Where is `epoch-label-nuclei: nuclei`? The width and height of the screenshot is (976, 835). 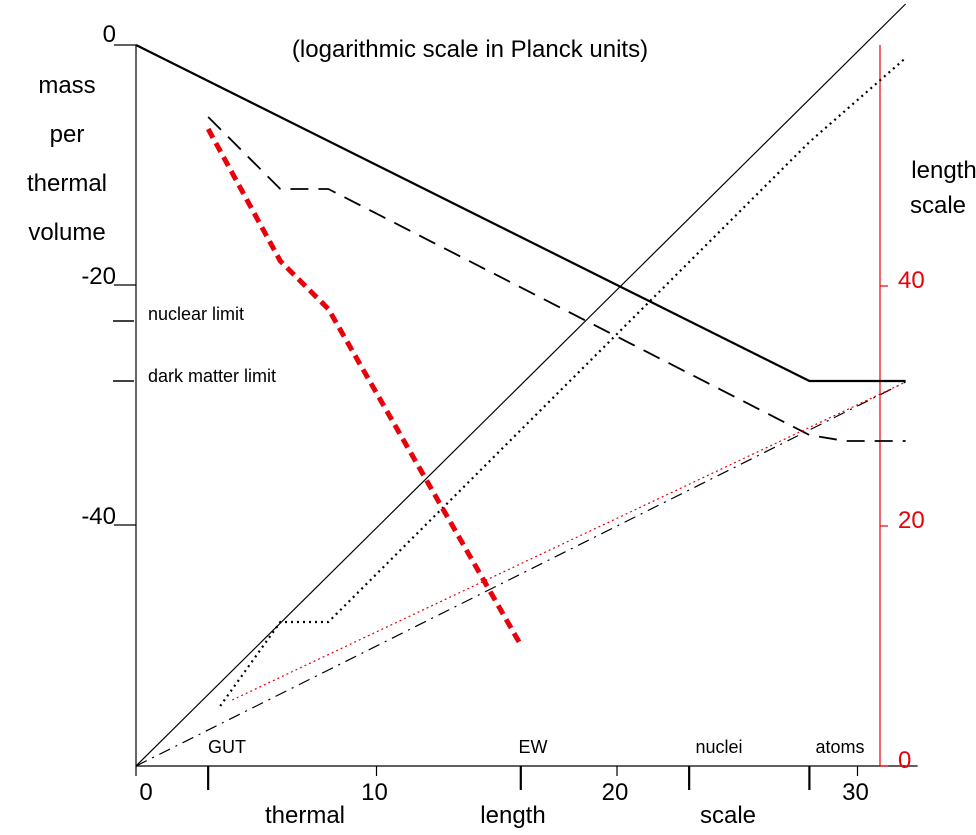
epoch-label-nuclei: nuclei is located at coordinates (718, 747).